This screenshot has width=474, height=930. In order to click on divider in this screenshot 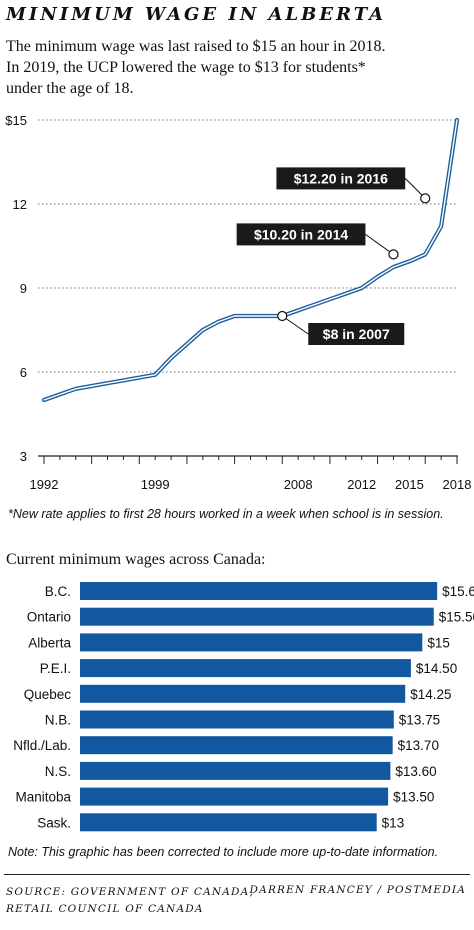, I will do `click(237, 874)`.